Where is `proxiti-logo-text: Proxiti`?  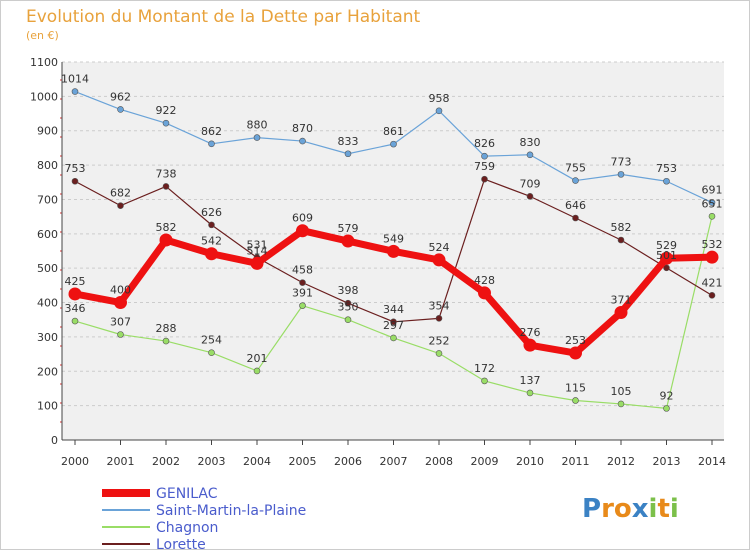
proxiti-logo-text: Proxiti is located at coordinates (630, 509).